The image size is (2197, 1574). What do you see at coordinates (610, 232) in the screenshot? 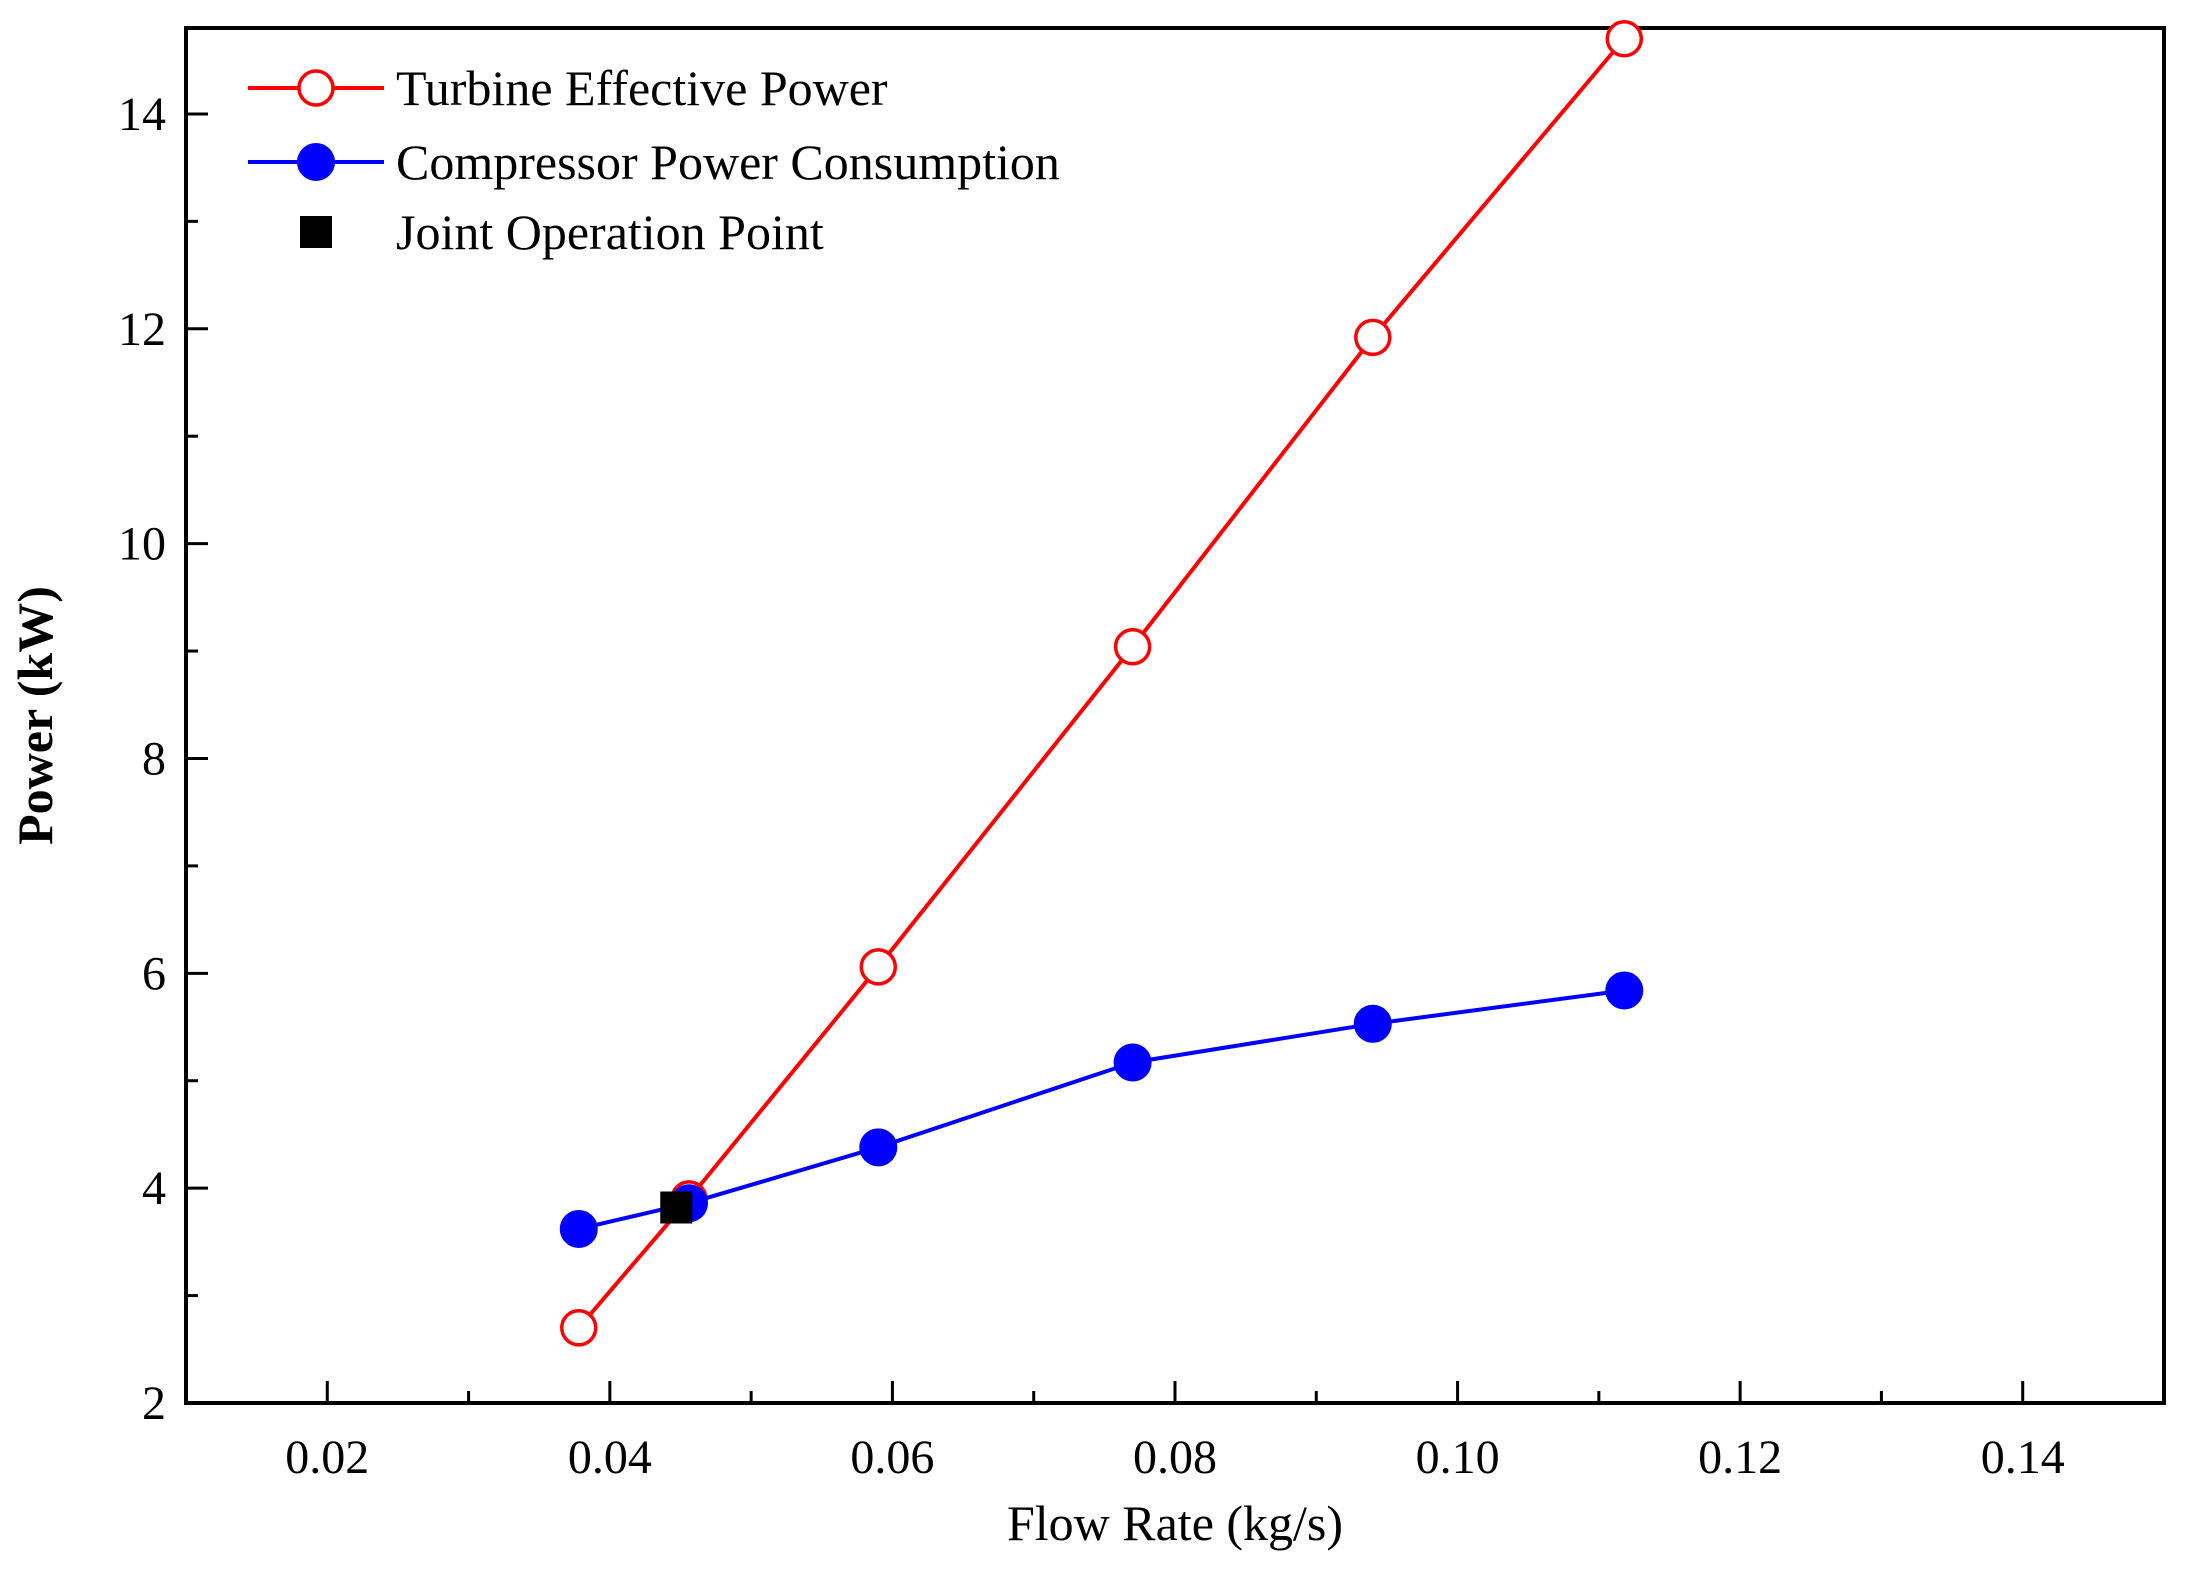
I see `legend-label: Joint Operation Point` at bounding box center [610, 232].